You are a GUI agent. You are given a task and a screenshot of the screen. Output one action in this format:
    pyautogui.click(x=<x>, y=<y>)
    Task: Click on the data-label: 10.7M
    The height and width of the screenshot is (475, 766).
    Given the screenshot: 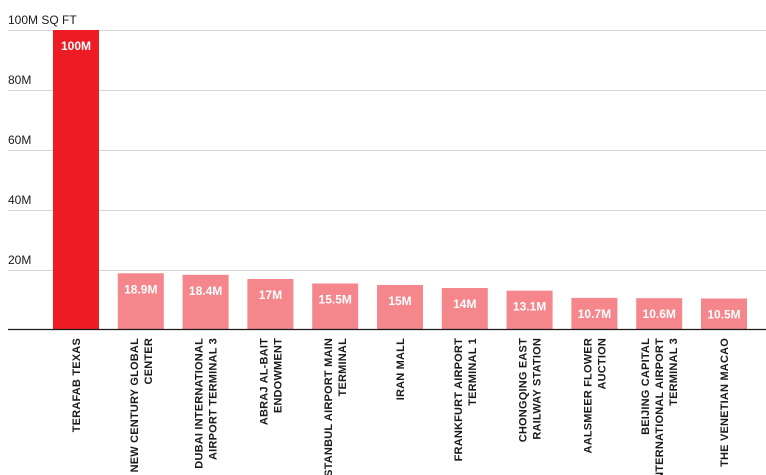 What is the action you would take?
    pyautogui.click(x=594, y=314)
    